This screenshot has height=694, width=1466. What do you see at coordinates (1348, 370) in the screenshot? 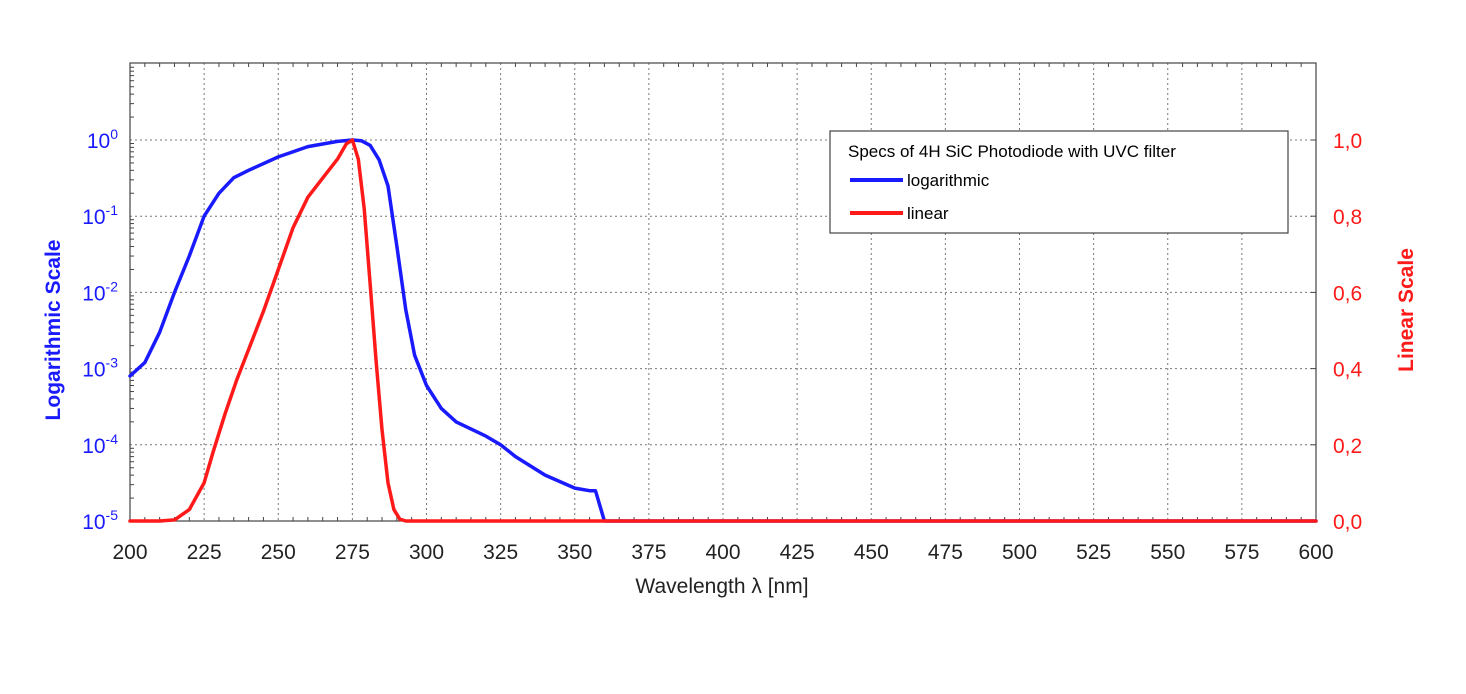
I see `right-tick-label-0-4: 0,4` at bounding box center [1348, 370].